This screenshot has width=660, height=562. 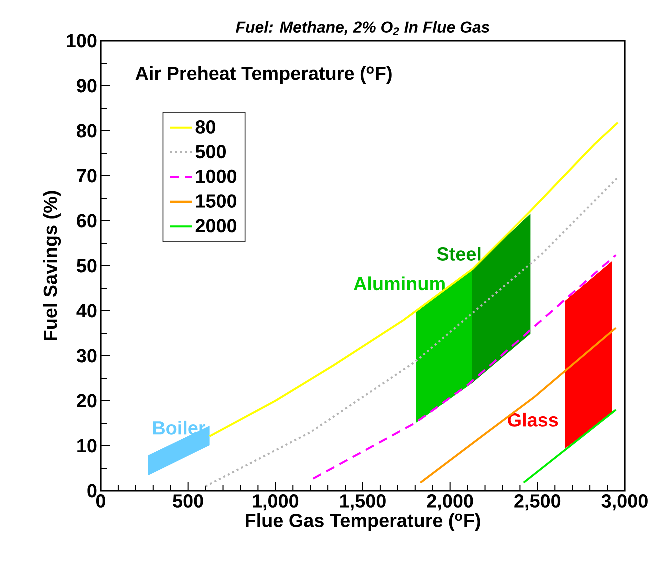 I want to click on legend-label: 1000, so click(x=216, y=177).